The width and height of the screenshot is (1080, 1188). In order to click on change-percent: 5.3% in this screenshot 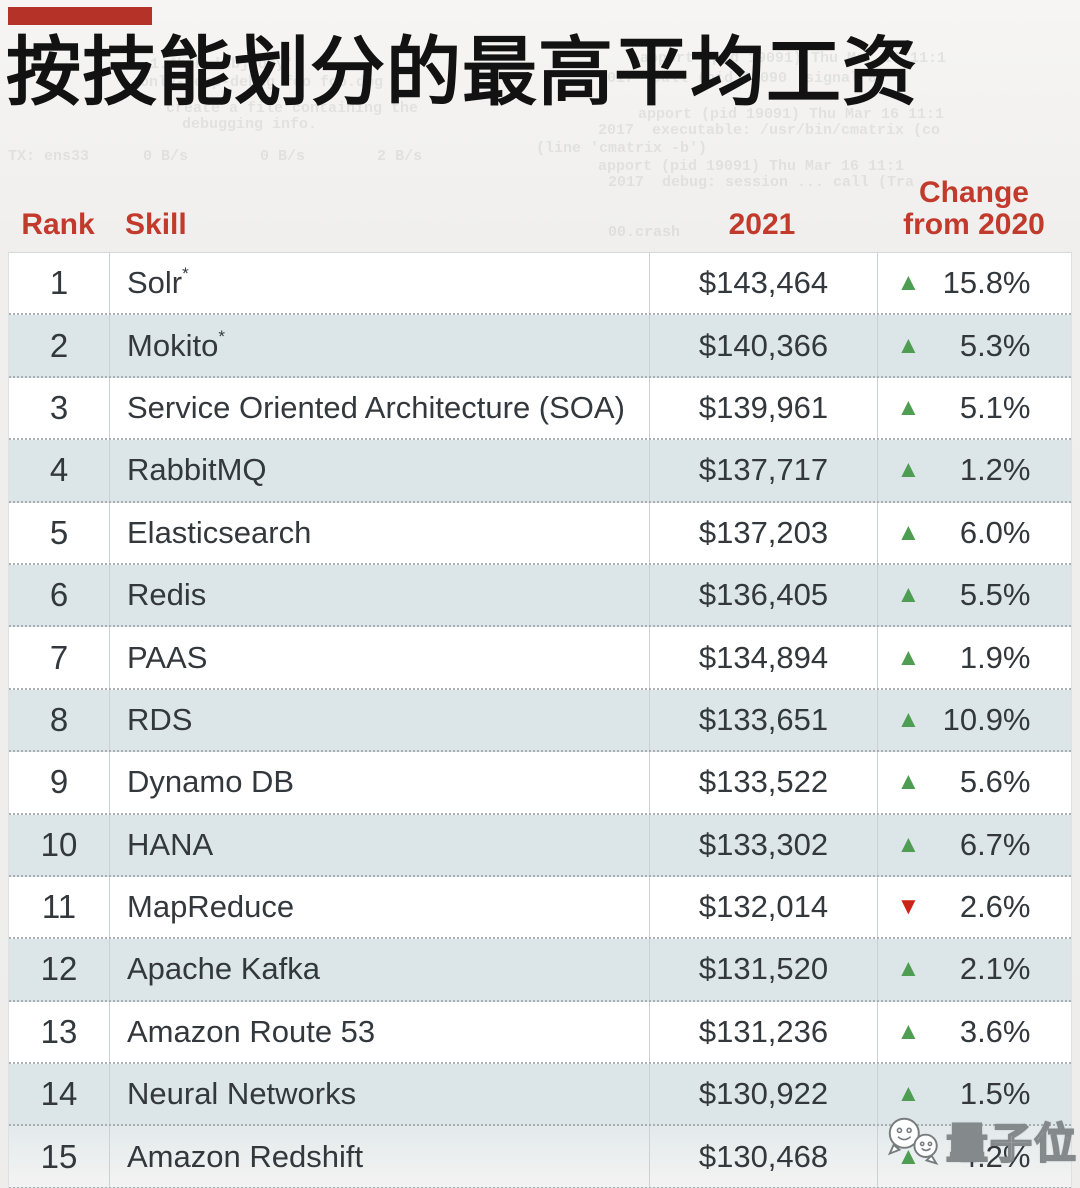, I will do `click(995, 345)`.